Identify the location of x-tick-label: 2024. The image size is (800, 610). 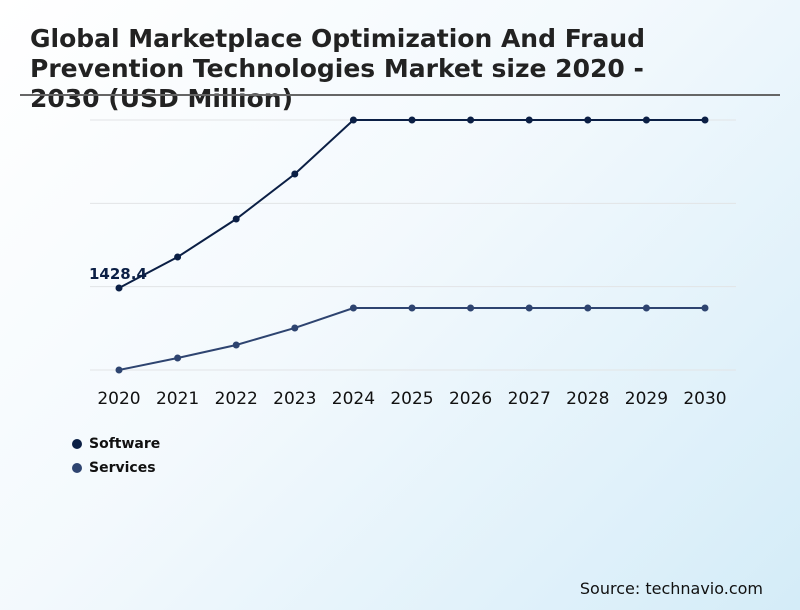
(353, 399).